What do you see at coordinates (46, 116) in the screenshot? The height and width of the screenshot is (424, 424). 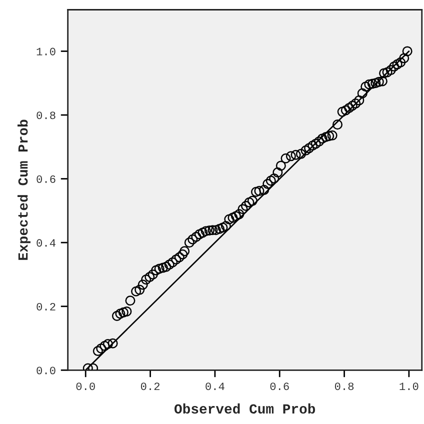 I see `y-tick-label: 0.8` at bounding box center [46, 116].